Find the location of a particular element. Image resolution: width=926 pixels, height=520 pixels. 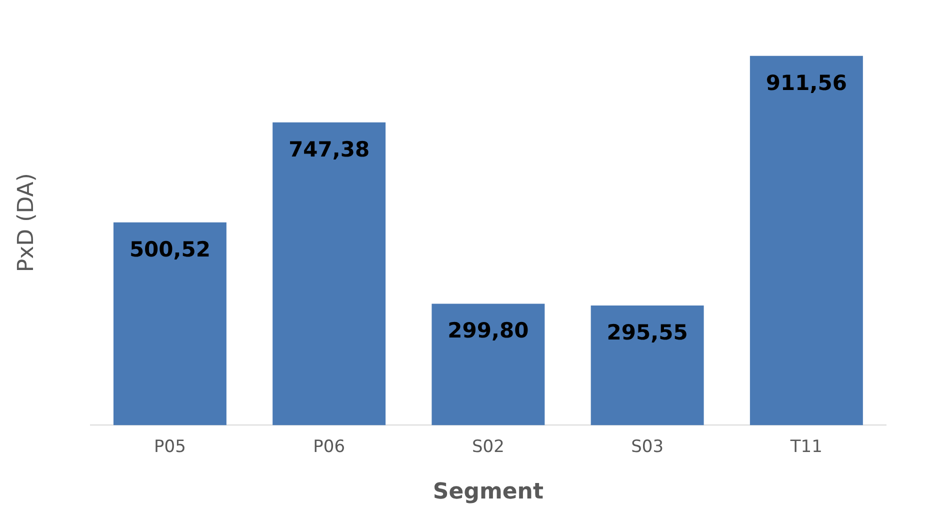

y-axis-title: PxD (DA) is located at coordinates (26, 222).